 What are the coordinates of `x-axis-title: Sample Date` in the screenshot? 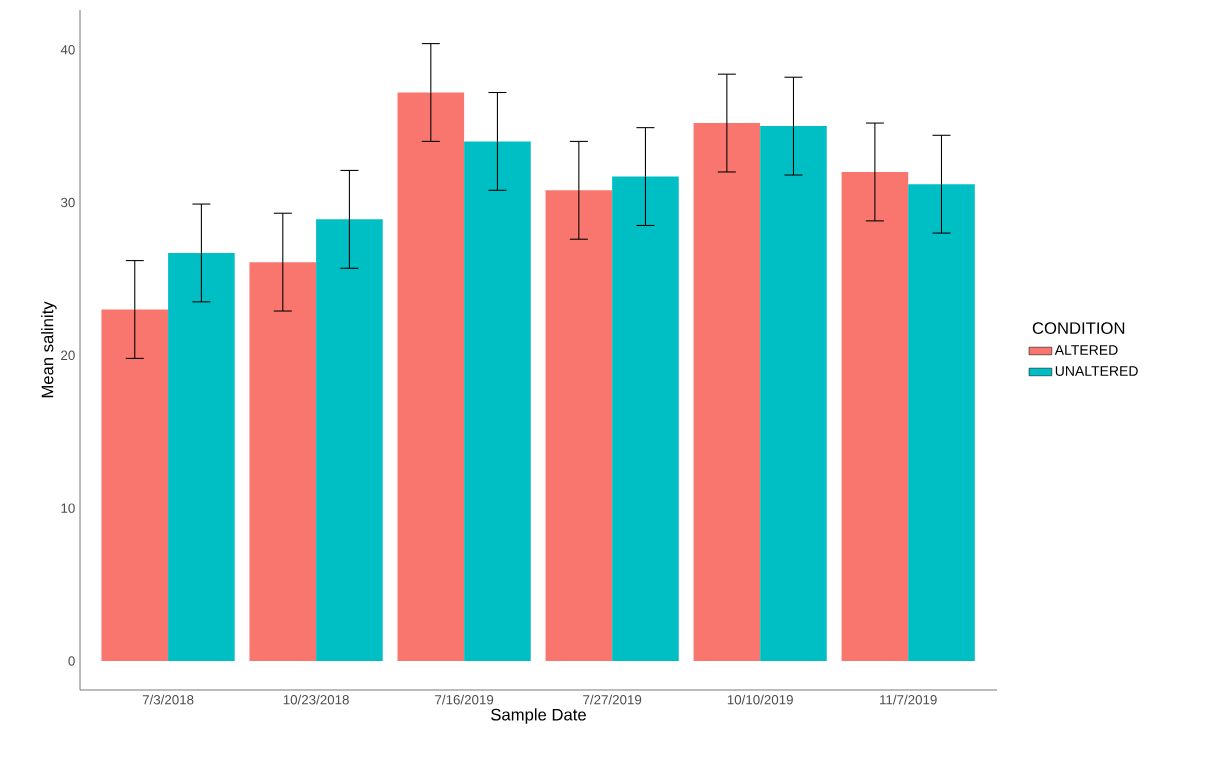 It's located at (538, 716).